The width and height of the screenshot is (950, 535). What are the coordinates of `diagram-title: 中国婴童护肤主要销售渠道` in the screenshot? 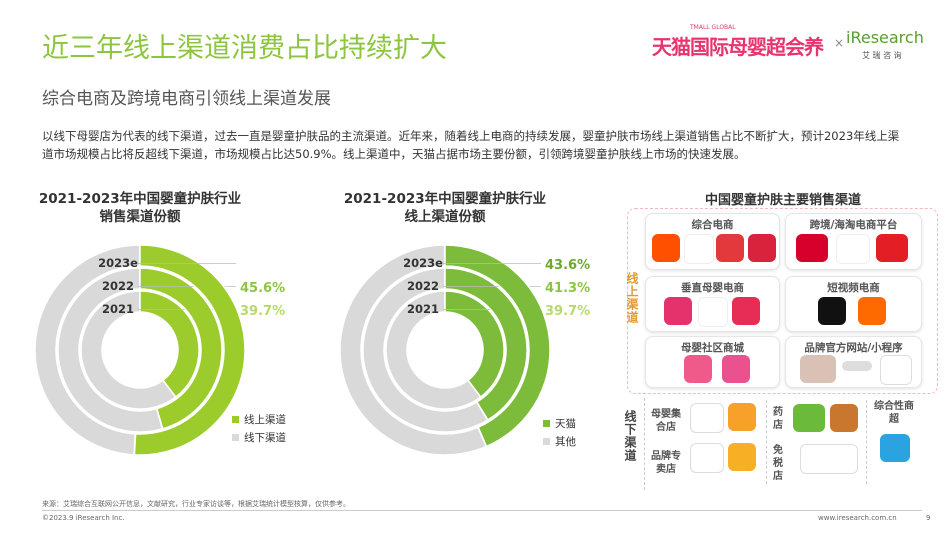 It's located at (782, 200).